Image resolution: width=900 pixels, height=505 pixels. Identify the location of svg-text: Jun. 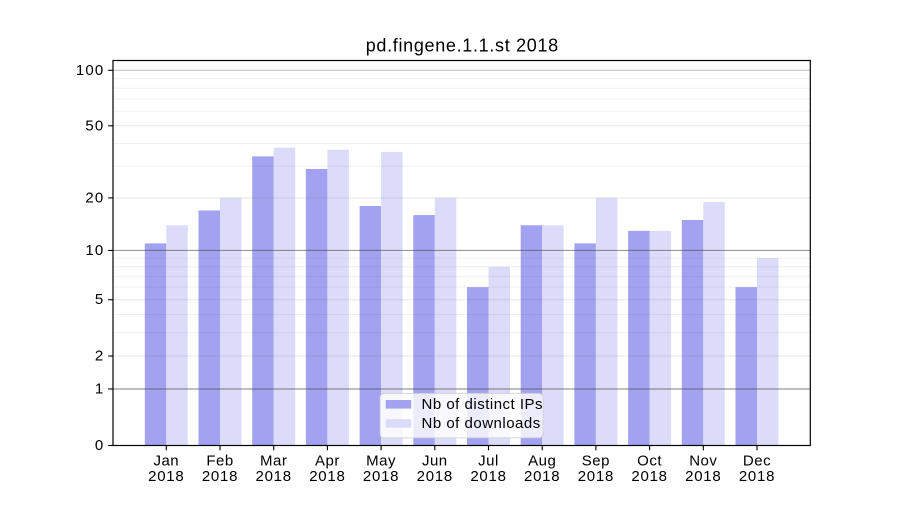
(435, 461).